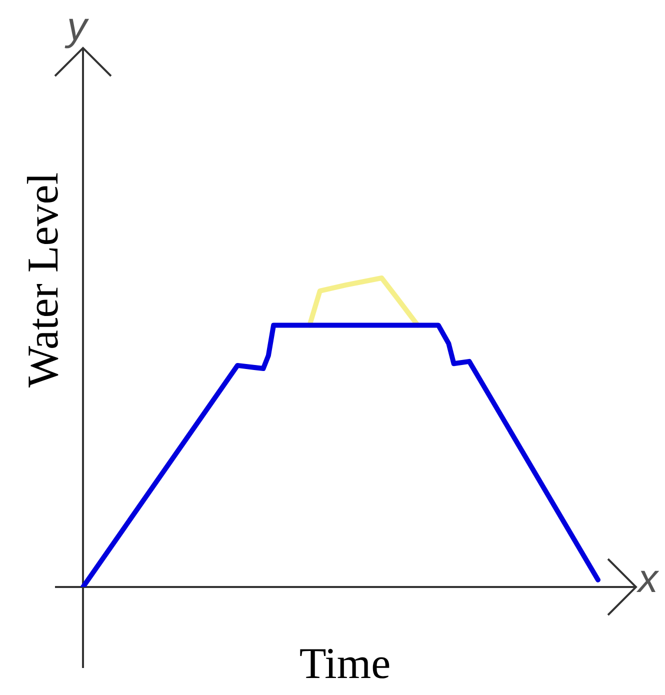 This screenshot has height=695, width=665. Describe the element at coordinates (345, 663) in the screenshot. I see `x-axis-title: Time` at that location.